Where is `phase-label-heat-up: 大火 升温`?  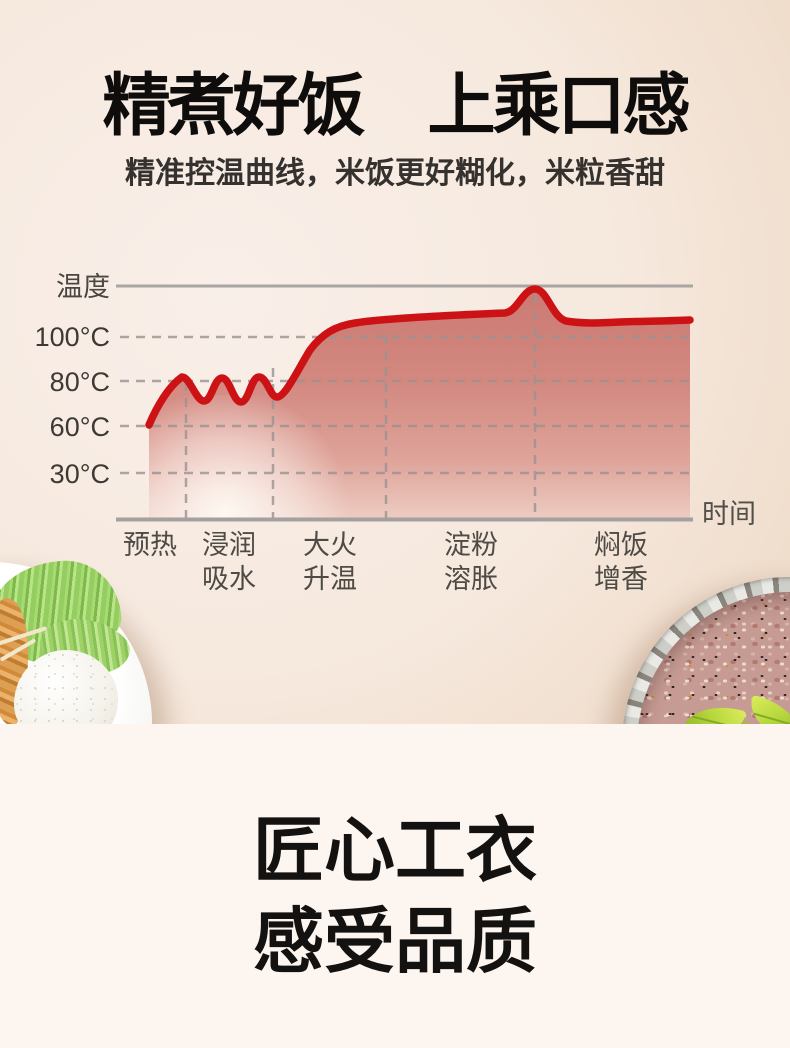 phase-label-heat-up: 大火 升温 is located at coordinates (330, 562).